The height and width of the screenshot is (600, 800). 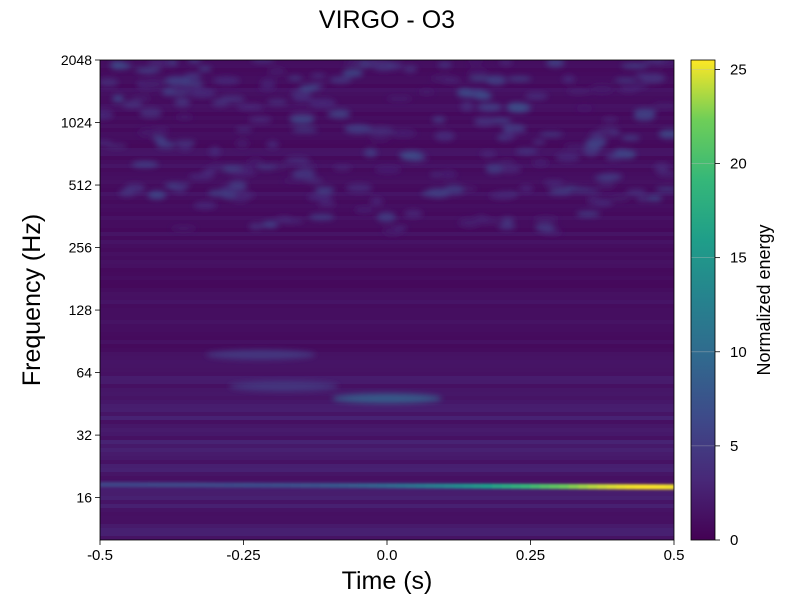 I want to click on colorbar-frame, so click(x=703, y=300).